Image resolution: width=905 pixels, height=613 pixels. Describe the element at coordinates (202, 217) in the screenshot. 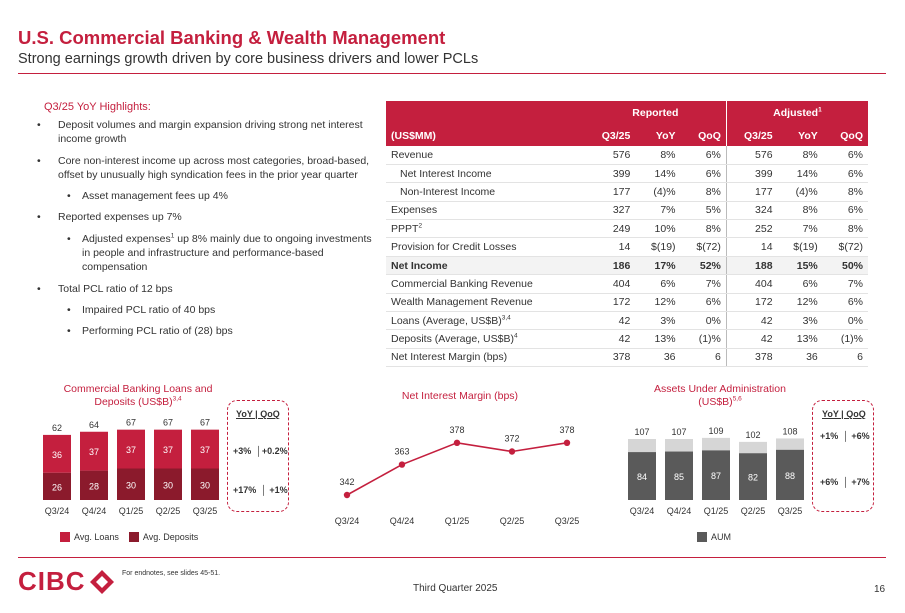

I see `highlight-bullet: Reported expenses up 7%` at that location.